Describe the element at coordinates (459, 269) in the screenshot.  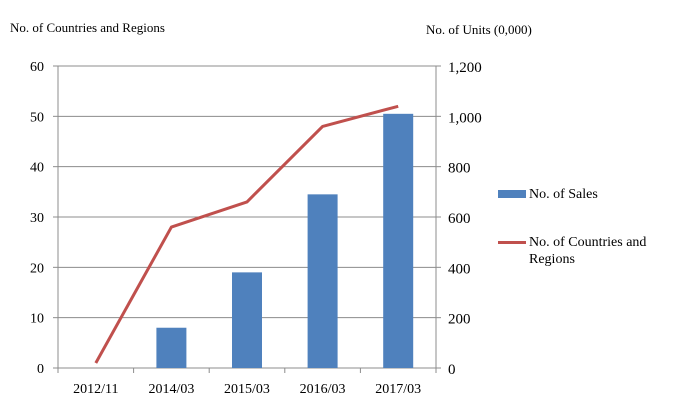
I see `right-tick-label: 400` at that location.